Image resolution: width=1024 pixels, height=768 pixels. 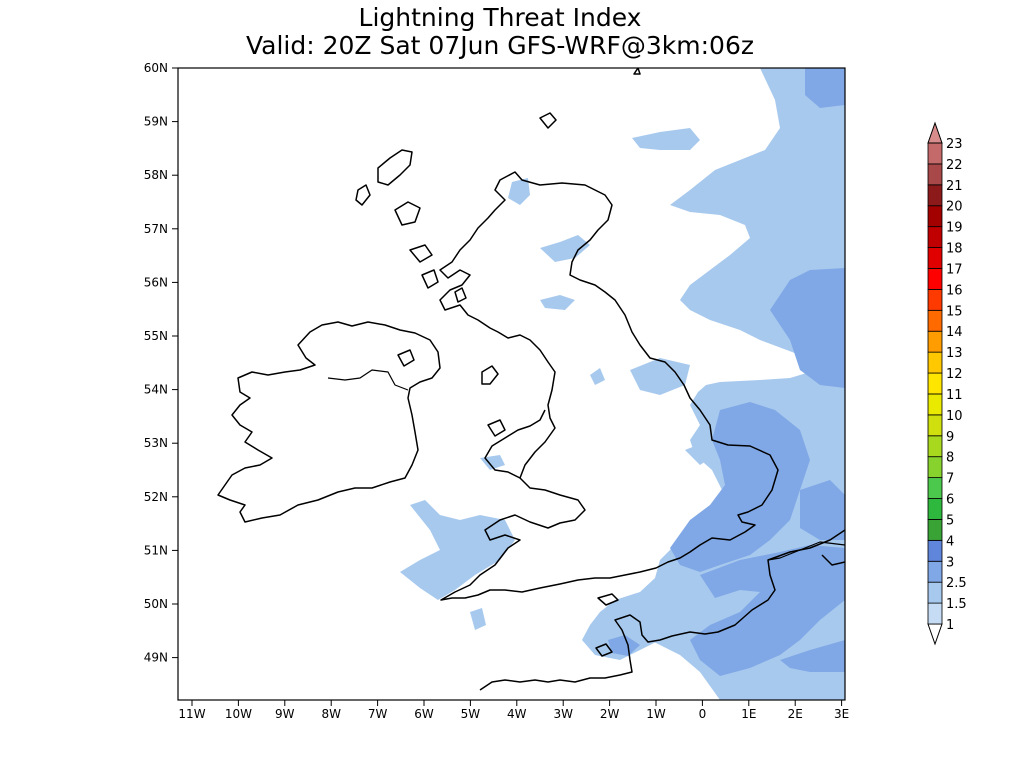 I want to click on colorbar-label: 12, so click(x=954, y=374).